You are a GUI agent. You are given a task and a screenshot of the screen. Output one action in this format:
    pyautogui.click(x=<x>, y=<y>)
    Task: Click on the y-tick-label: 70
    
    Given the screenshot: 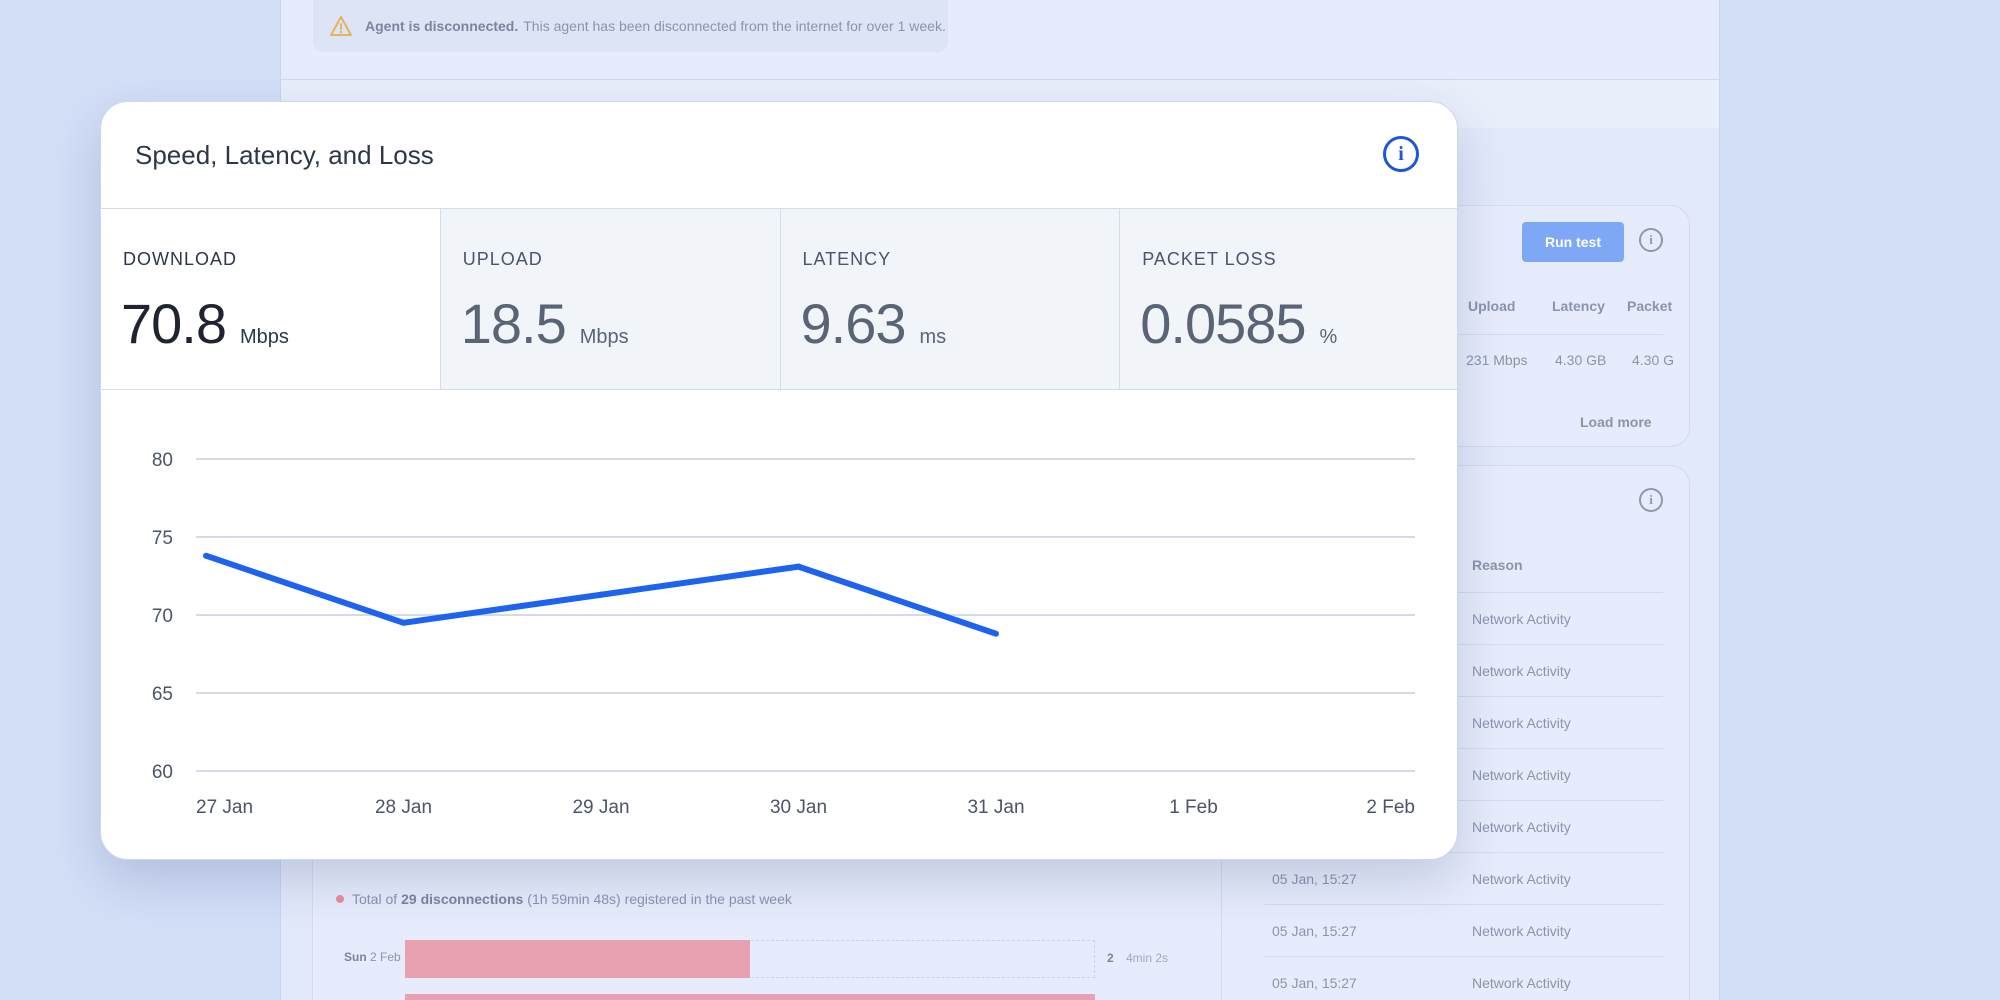 What is the action you would take?
    pyautogui.click(x=162, y=616)
    